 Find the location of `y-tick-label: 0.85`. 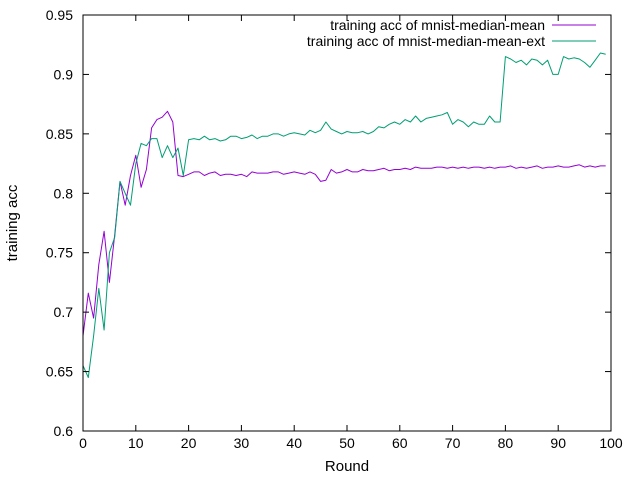

y-tick-label: 0.85 is located at coordinates (59, 134).